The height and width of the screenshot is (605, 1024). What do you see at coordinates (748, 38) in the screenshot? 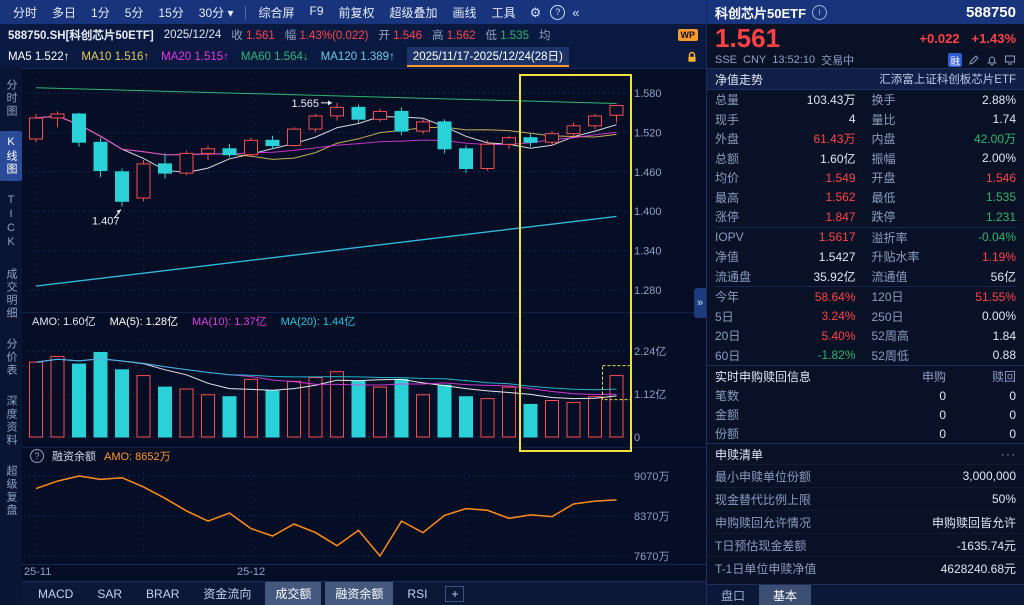
I see `last-price: 1.561` at bounding box center [748, 38].